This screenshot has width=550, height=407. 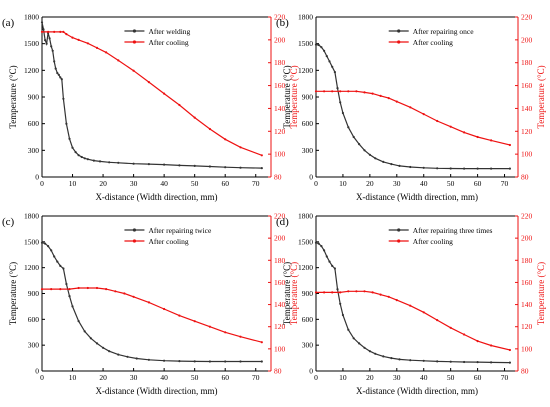 I want to click on legend-label-2: After cooling, so click(x=168, y=42).